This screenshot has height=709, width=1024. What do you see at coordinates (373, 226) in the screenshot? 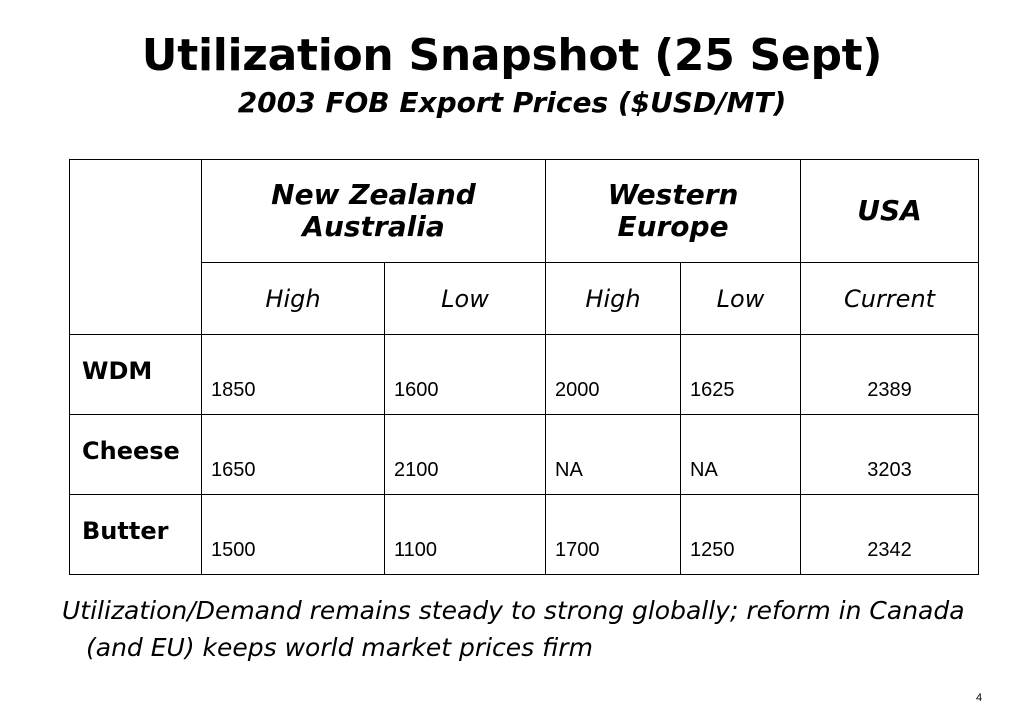
I see `region-label-line: Australia` at bounding box center [373, 226].